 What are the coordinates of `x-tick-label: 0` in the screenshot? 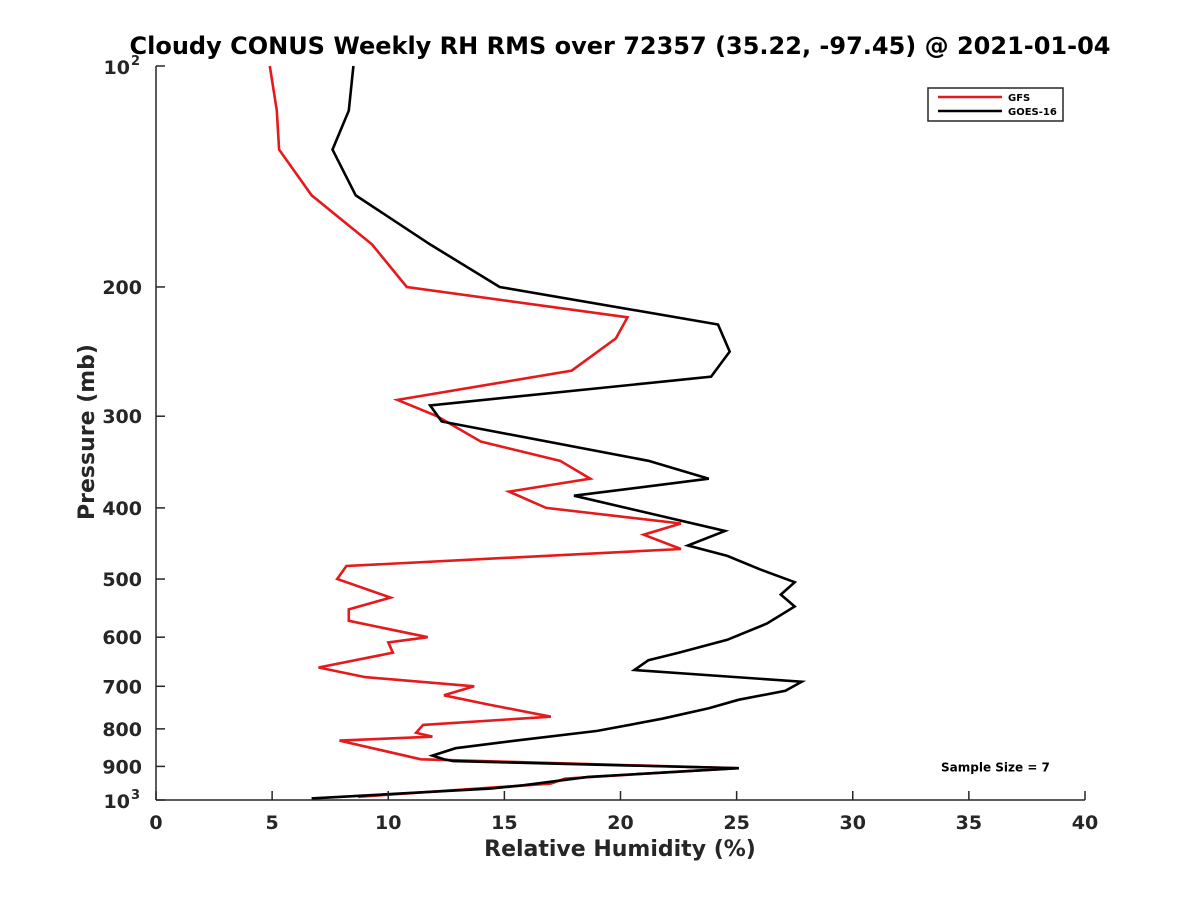 It's located at (155, 823).